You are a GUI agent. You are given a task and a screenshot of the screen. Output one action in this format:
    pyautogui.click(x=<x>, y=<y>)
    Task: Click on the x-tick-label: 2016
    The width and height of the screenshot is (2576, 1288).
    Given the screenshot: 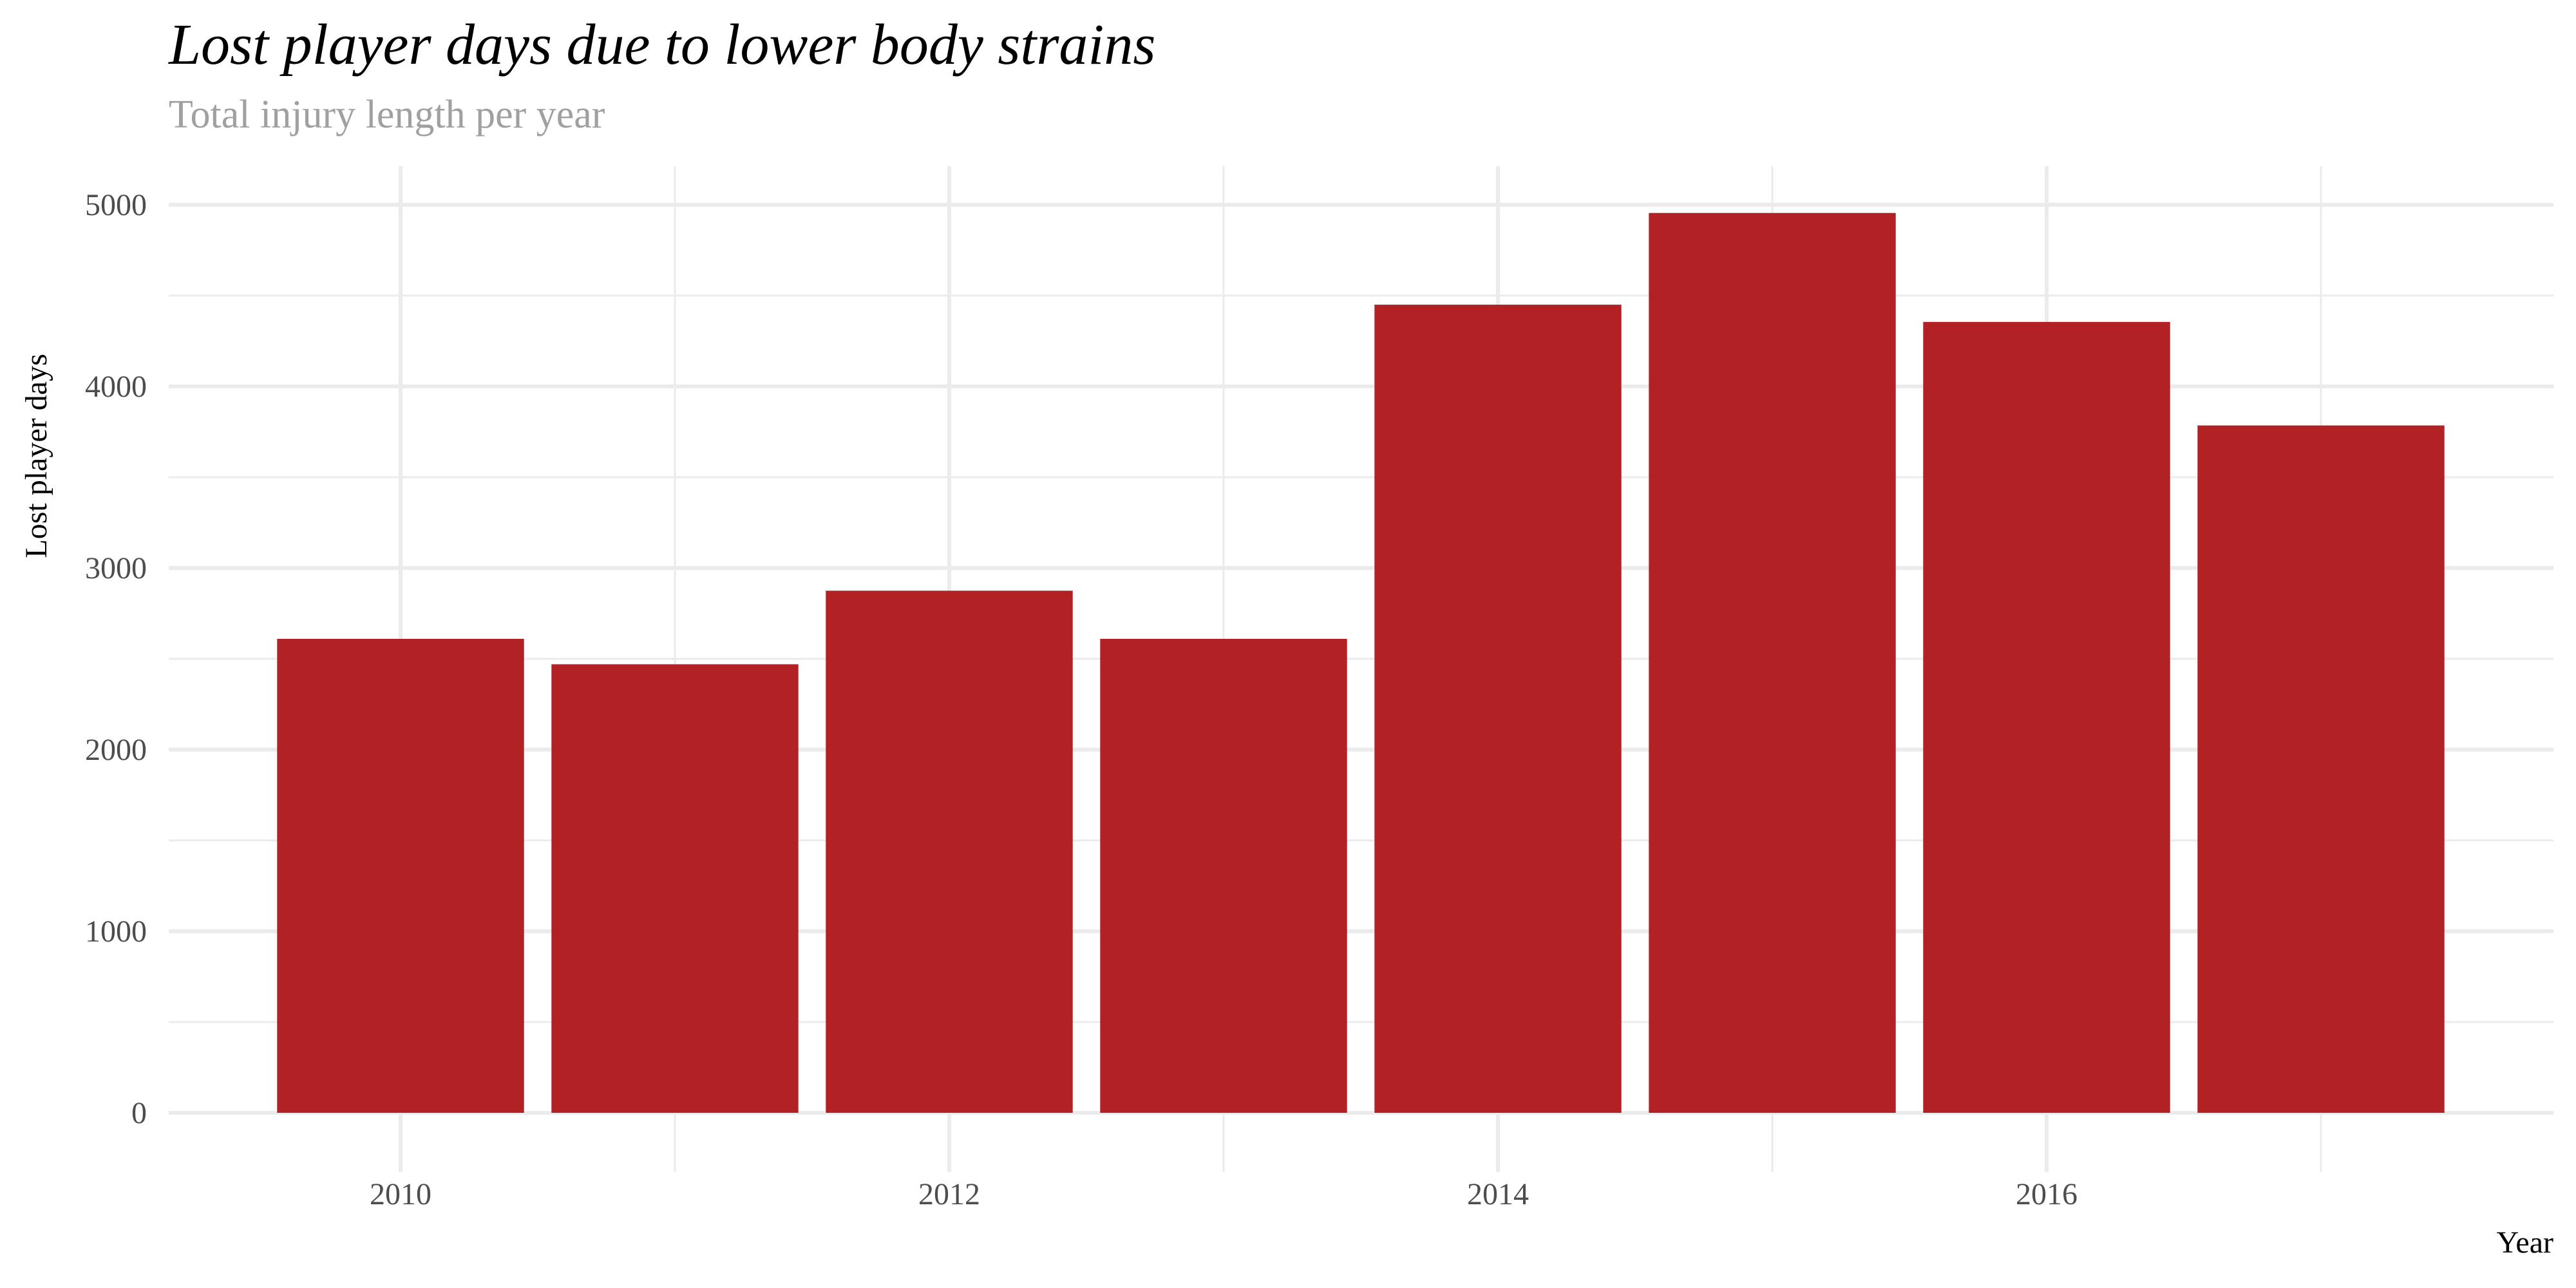 What is the action you would take?
    pyautogui.click(x=2047, y=1194)
    